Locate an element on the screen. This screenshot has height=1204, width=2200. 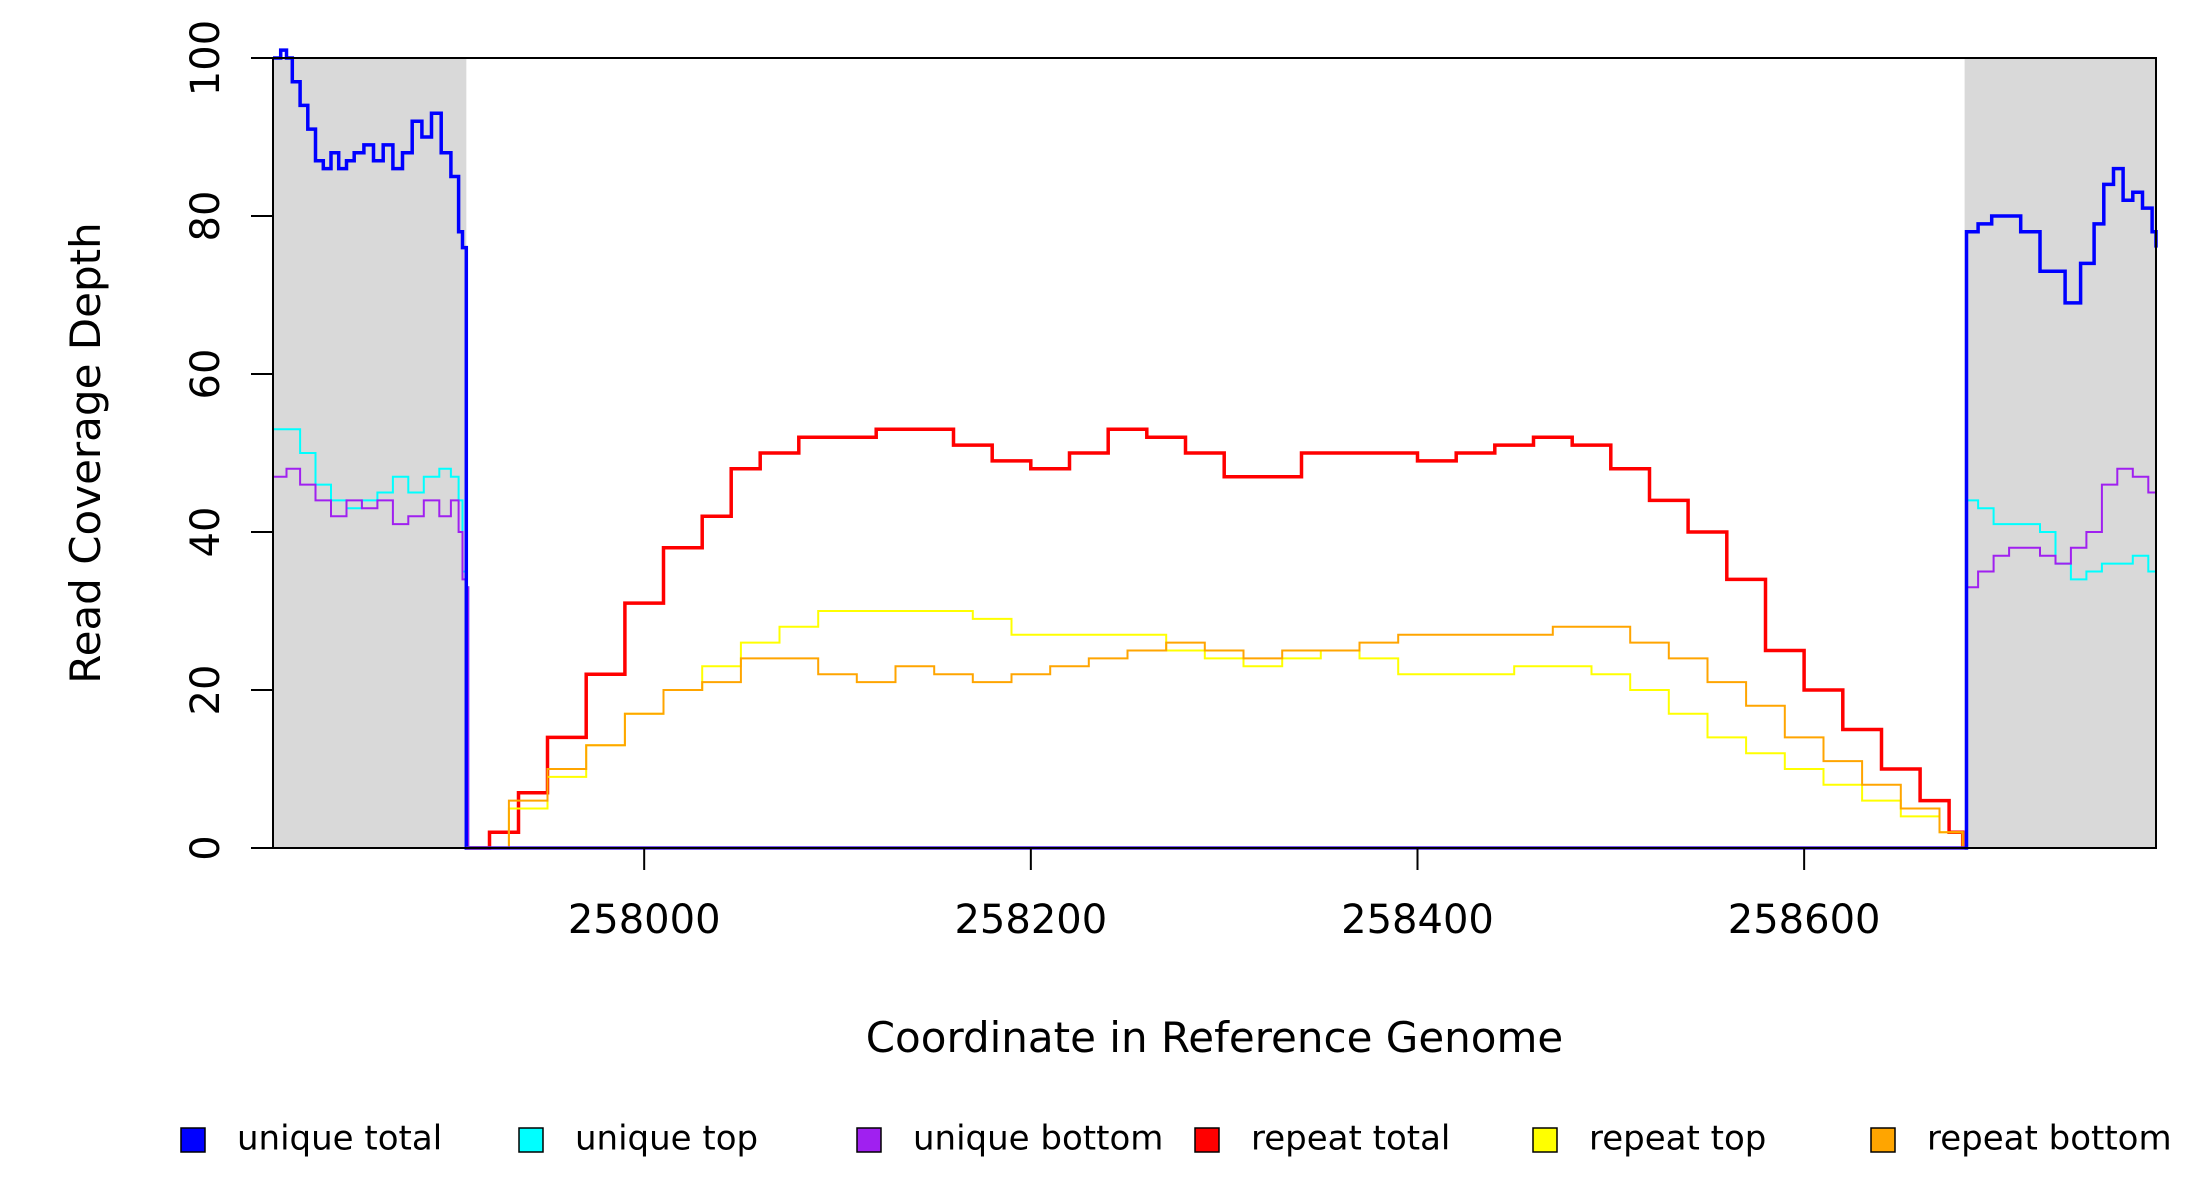
y-tick-label: 0 is located at coordinates (206, 847).